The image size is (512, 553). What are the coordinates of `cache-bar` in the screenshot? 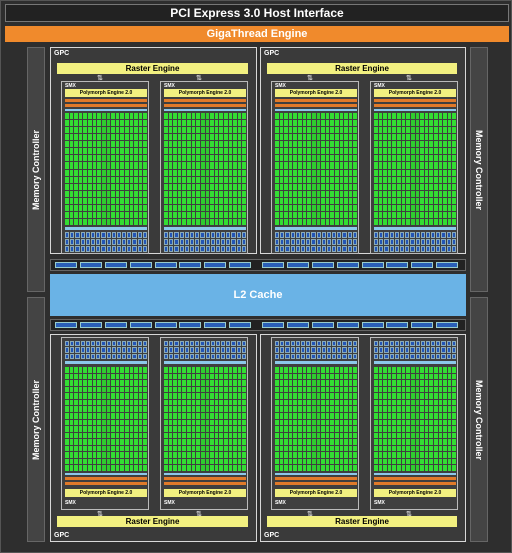 It's located at (205, 228).